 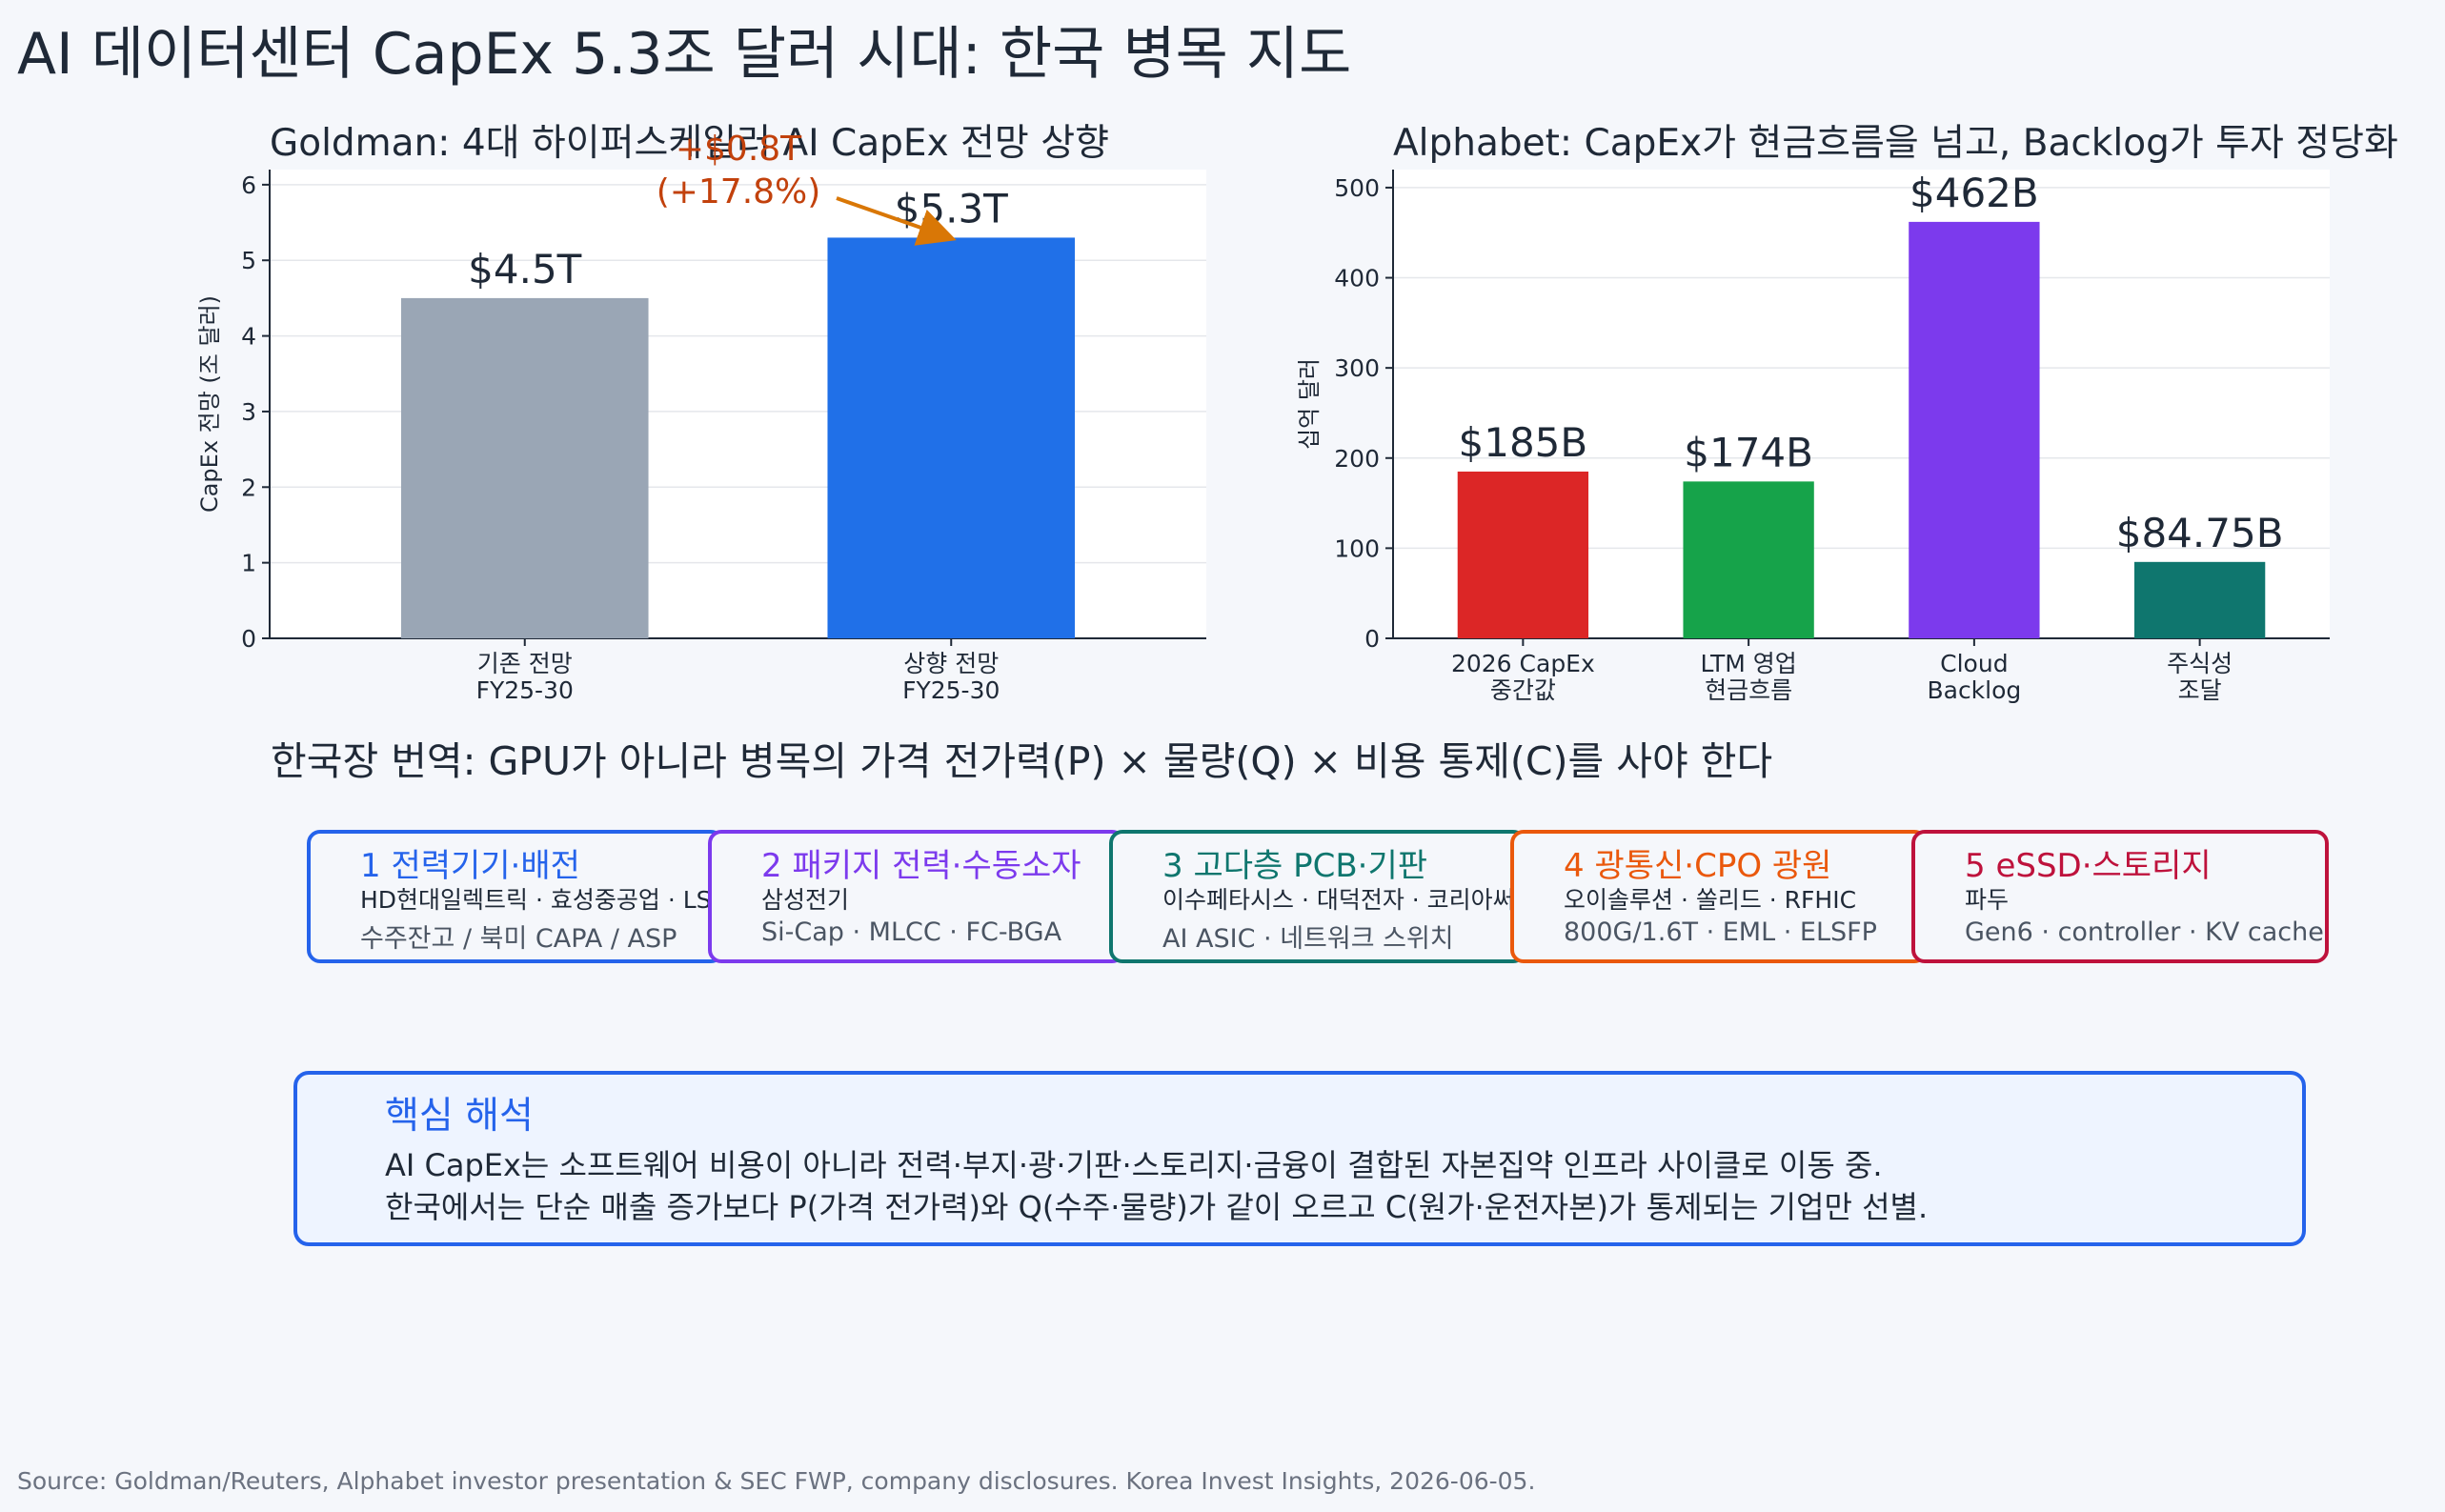 What do you see at coordinates (1988, 900) in the screenshot?
I see `step-companies: 파두` at bounding box center [1988, 900].